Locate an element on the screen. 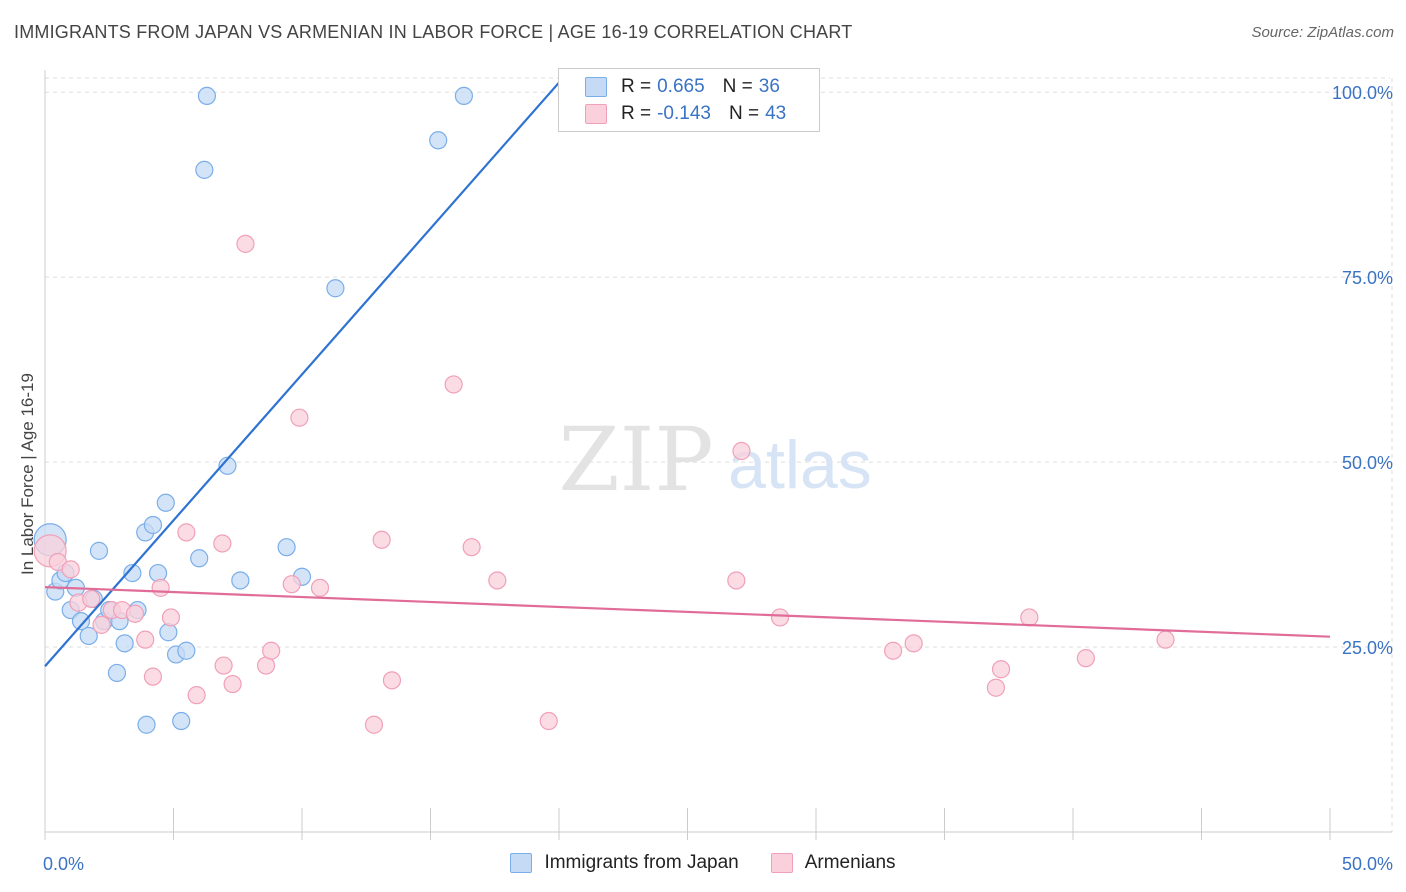 This screenshot has height=892, width=1406. y-axis-label: In Labor Force | Age 16-19 is located at coordinates (27, 474).